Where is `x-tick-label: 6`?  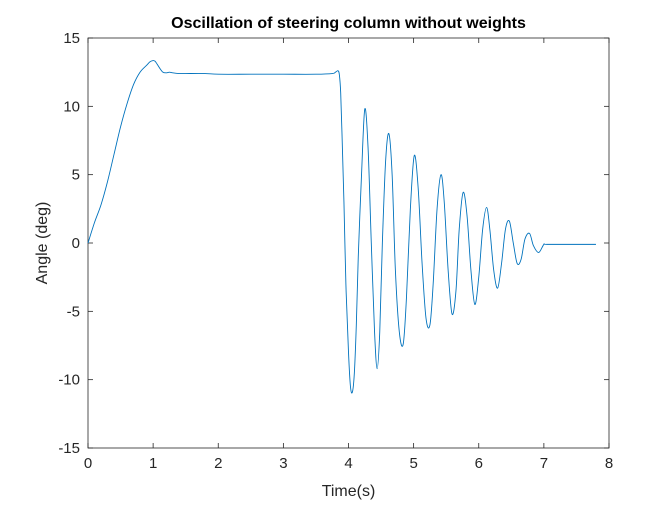
x-tick-label: 6 is located at coordinates (479, 463).